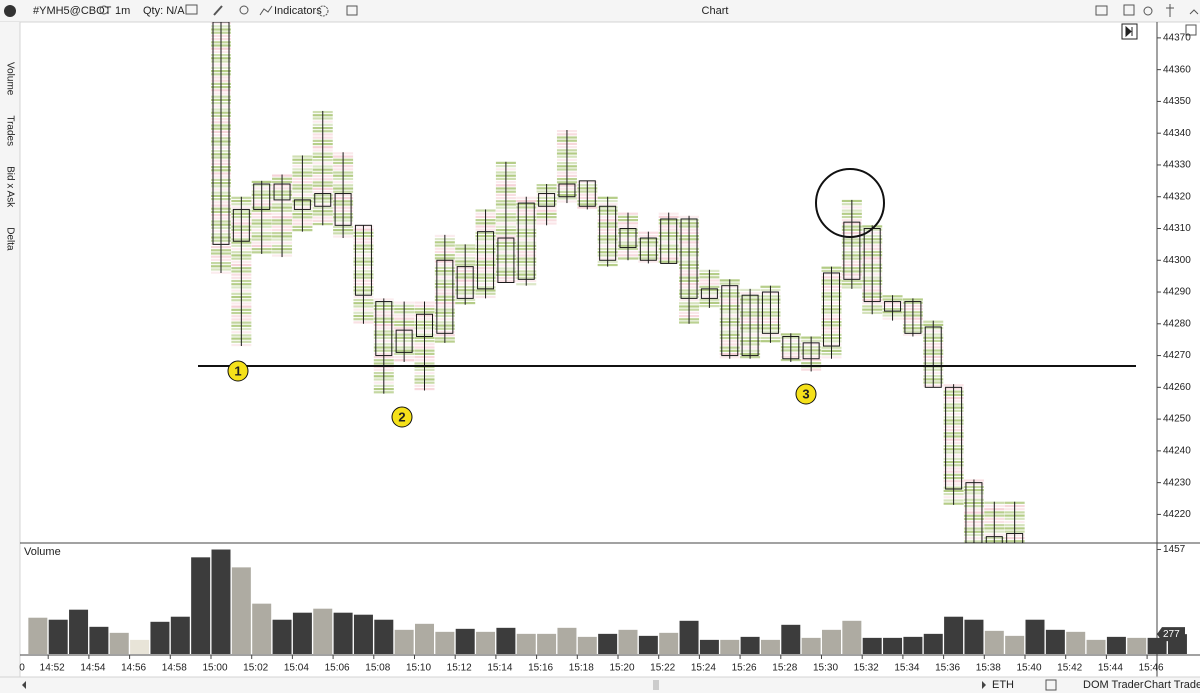 This screenshot has height=693, width=1200. What do you see at coordinates (1003, 685) in the screenshot?
I see `session-selector: ETH` at bounding box center [1003, 685].